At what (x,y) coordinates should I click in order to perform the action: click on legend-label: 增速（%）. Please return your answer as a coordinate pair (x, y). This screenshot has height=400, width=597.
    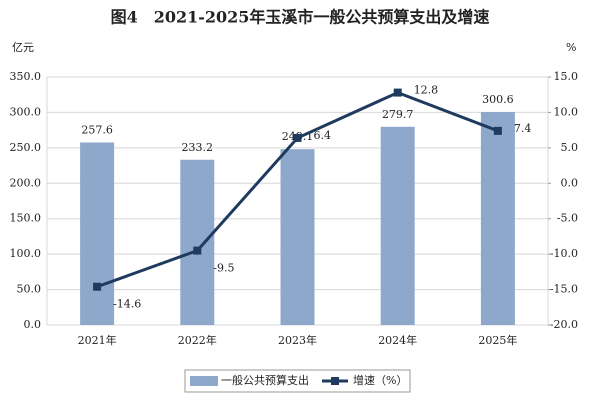
    Looking at the image, I should click on (380, 380).